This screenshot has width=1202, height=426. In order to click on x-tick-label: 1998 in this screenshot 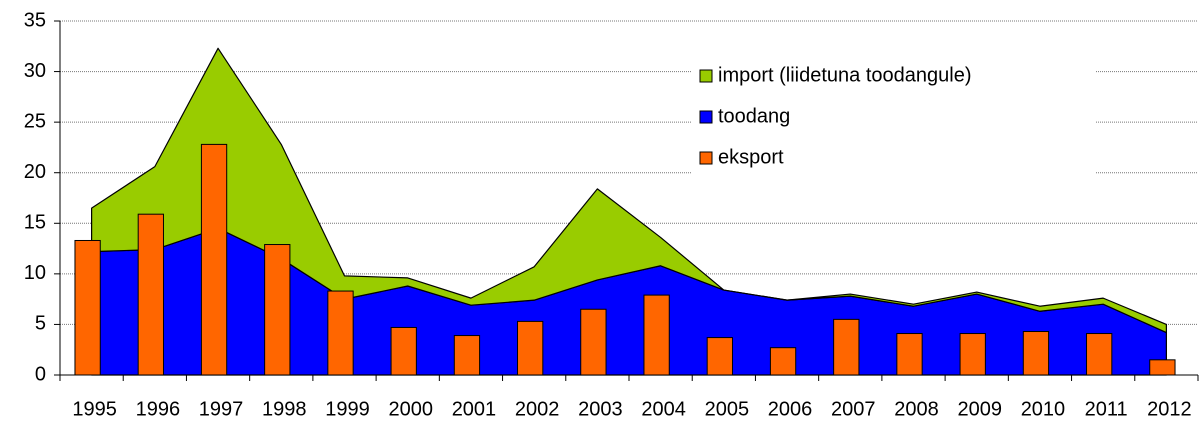, I will do `click(284, 409)`.